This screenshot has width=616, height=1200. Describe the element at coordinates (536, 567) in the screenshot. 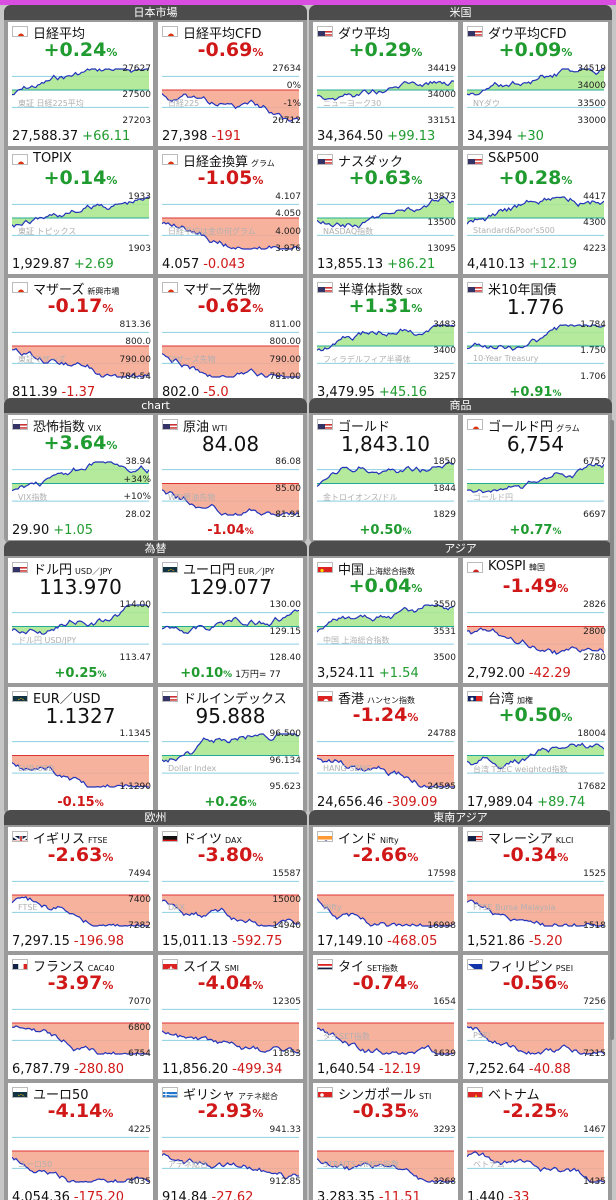

I see `market-sub: 韓国` at that location.